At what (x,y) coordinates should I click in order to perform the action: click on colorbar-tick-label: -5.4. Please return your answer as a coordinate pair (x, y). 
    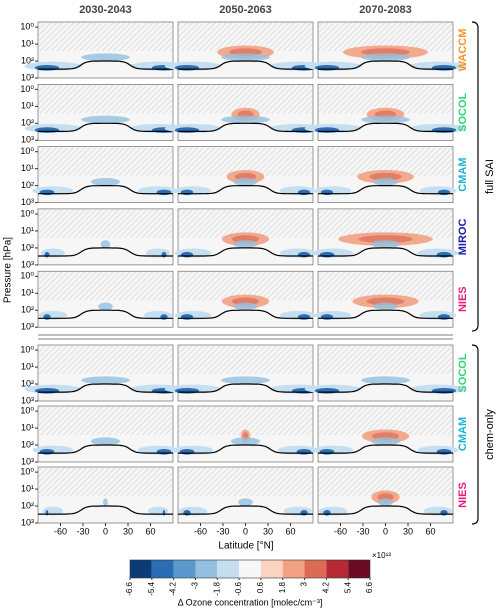
    Looking at the image, I should click on (151, 588).